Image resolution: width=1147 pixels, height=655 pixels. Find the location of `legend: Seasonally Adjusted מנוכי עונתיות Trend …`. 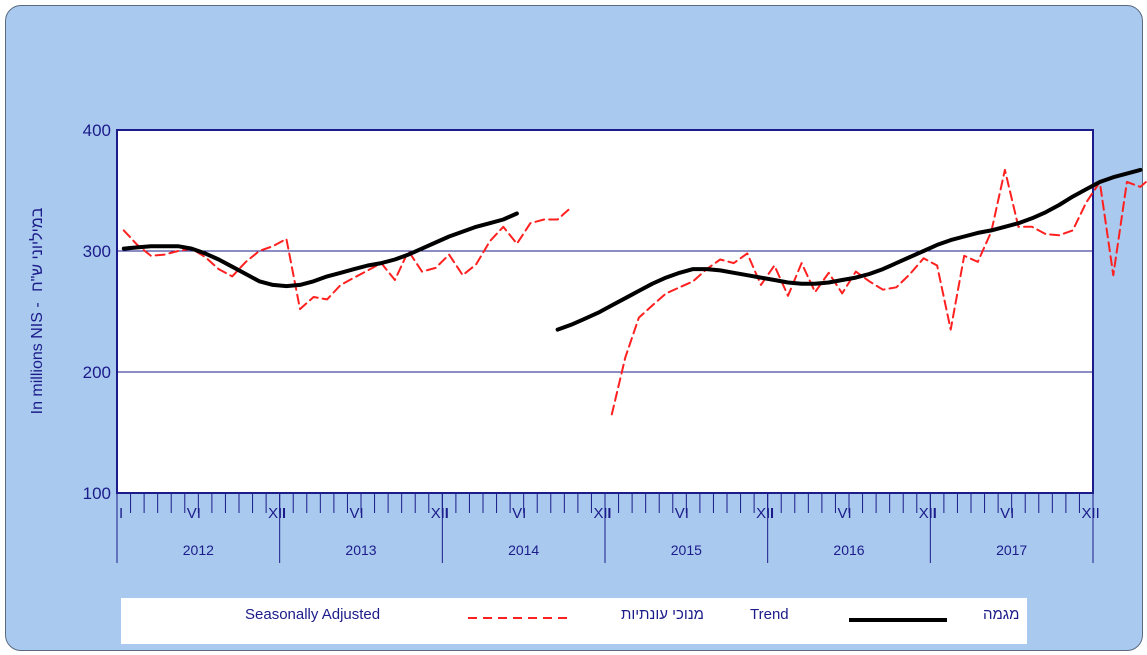

legend: Seasonally Adjusted מנוכי עונתיות Trend … is located at coordinates (574, 621).